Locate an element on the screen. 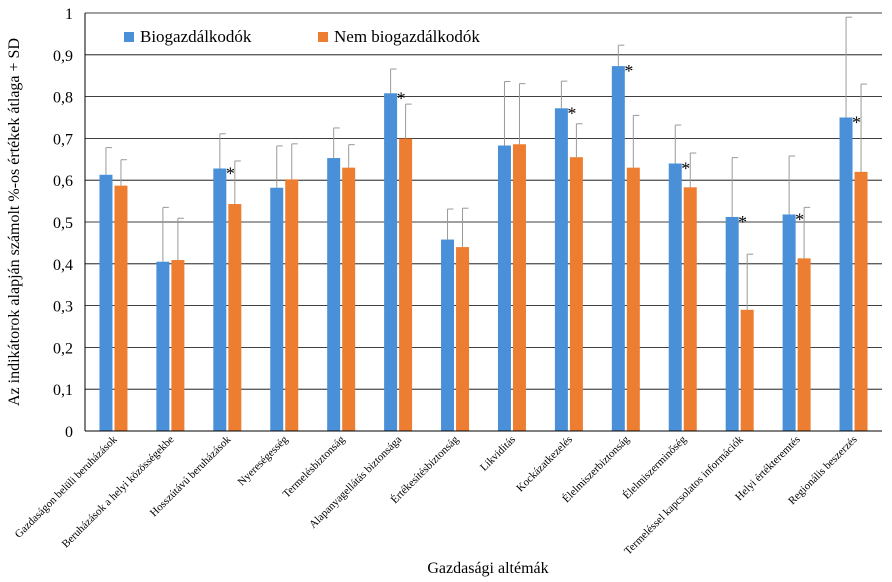 The image size is (892, 582). x-tick-label: Termeléssel kapcsolatos információk is located at coordinates (684, 495).